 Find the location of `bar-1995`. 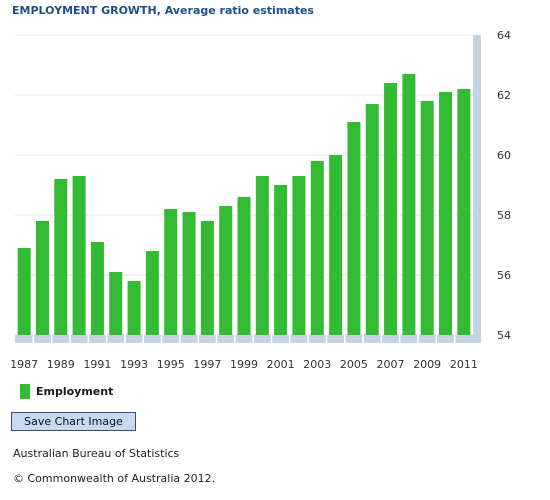

bar-1995 is located at coordinates (171, 272).